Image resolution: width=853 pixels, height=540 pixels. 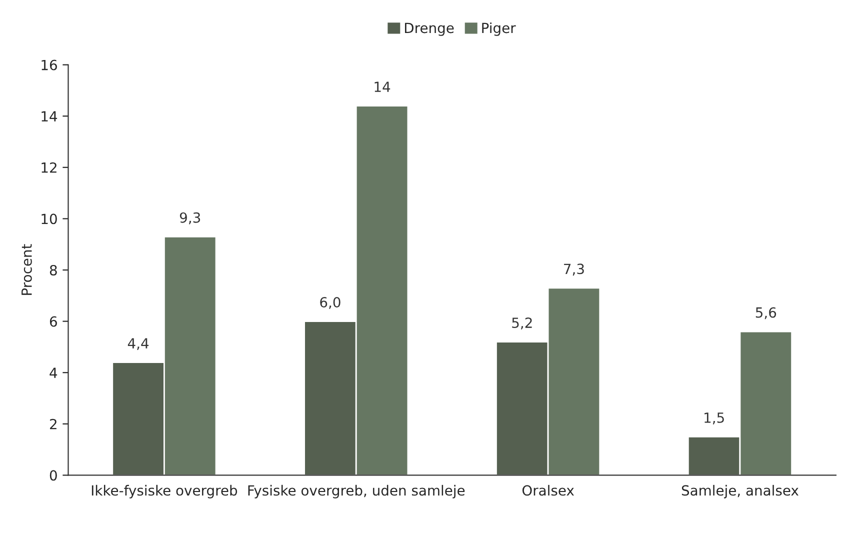 I want to click on x-tick-label: Fysiske overgreb, uden samleje, so click(x=356, y=491).